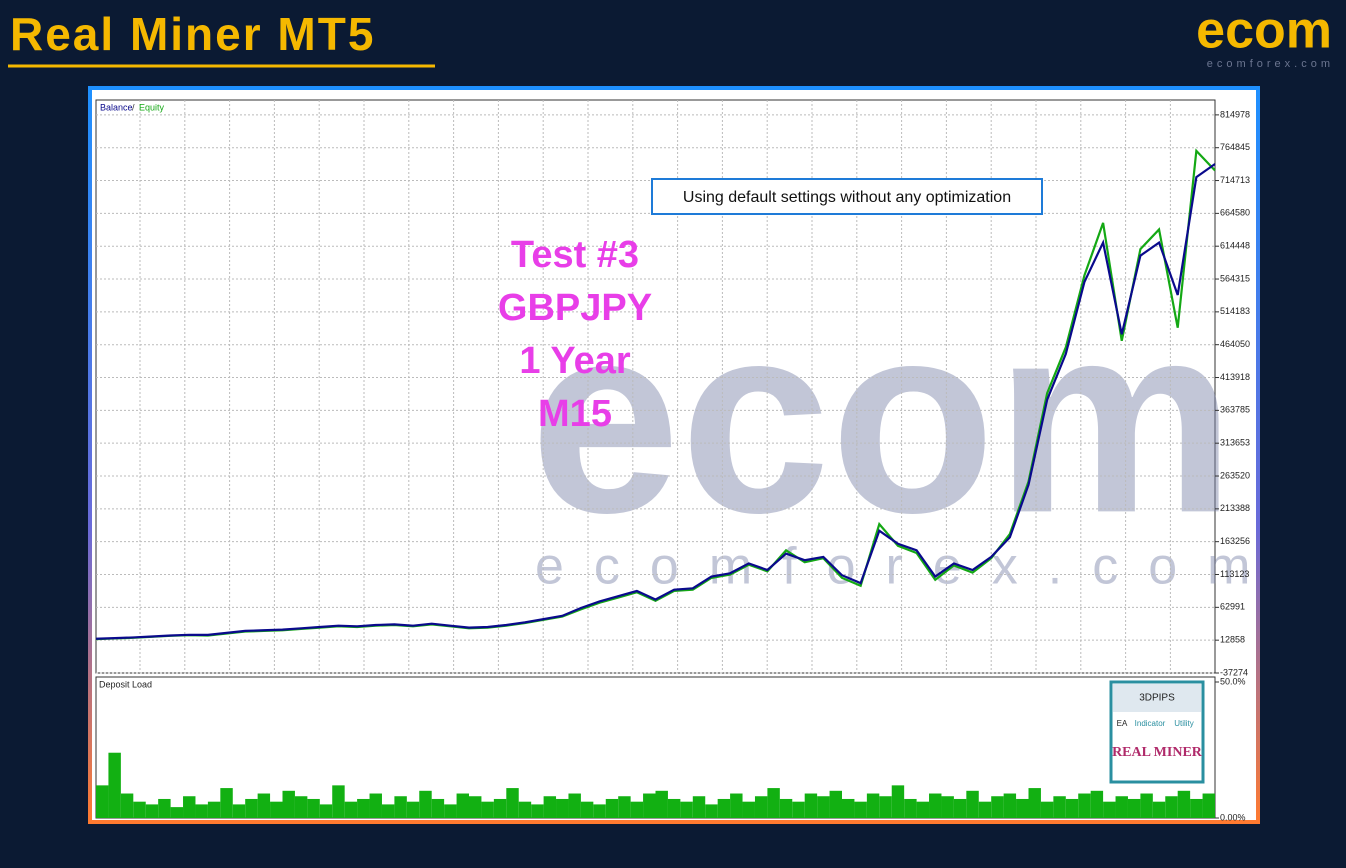  Describe the element at coordinates (1235, 311) in the screenshot. I see `y-tick-label: 514183` at that location.